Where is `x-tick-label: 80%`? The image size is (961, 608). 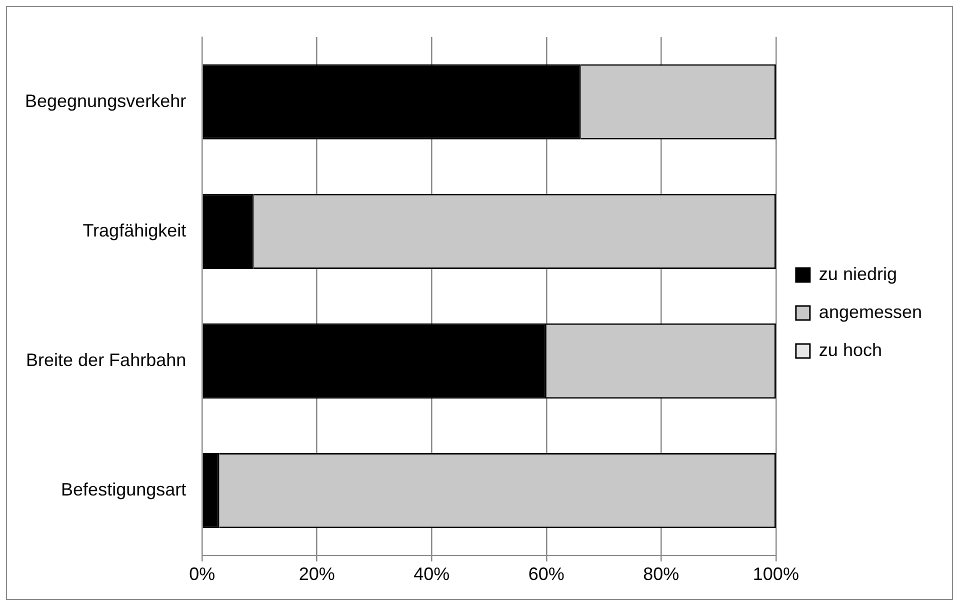
x-tick-label: 80% is located at coordinates (661, 574).